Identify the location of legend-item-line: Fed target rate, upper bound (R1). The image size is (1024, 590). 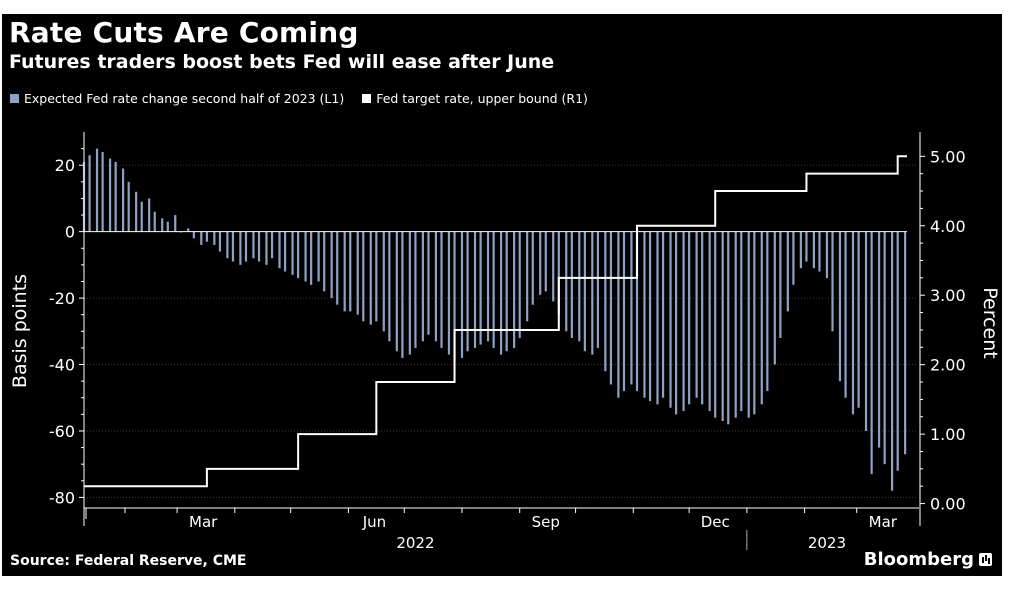
(475, 98).